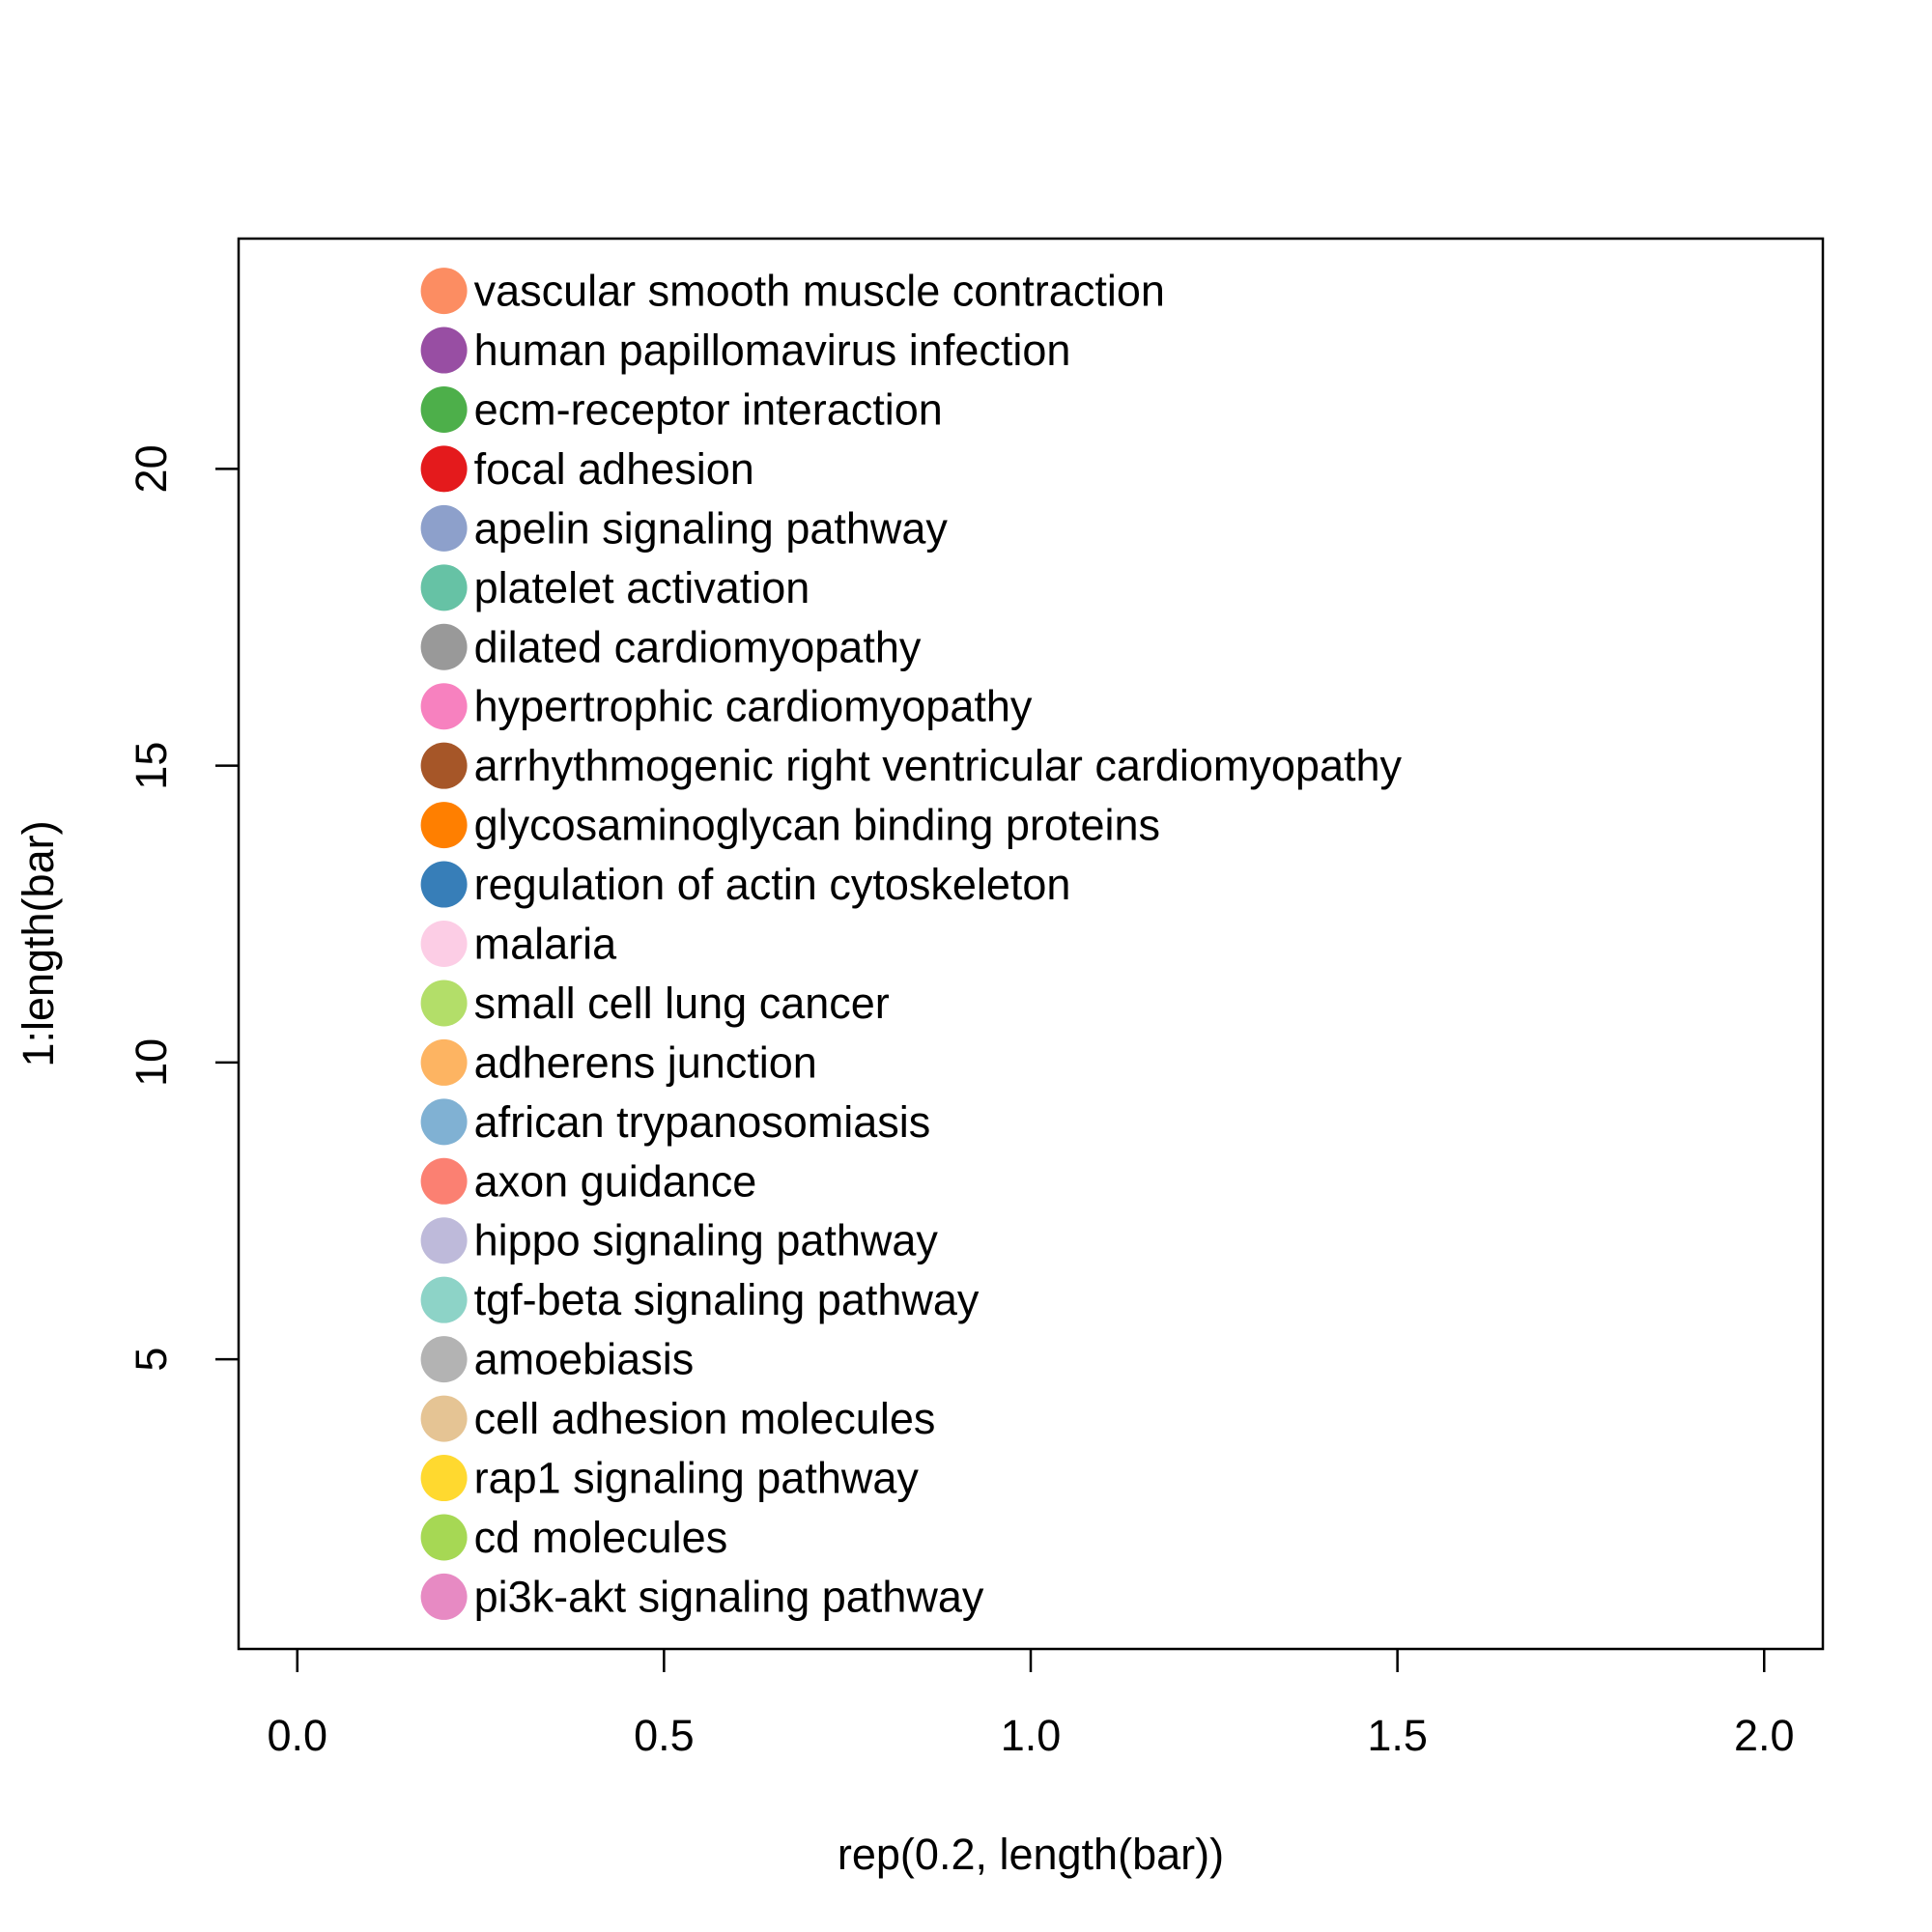 Image resolution: width=1932 pixels, height=1932 pixels. What do you see at coordinates (772, 884) in the screenshot?
I see `point-label: regulation of actin cytoskeleton` at bounding box center [772, 884].